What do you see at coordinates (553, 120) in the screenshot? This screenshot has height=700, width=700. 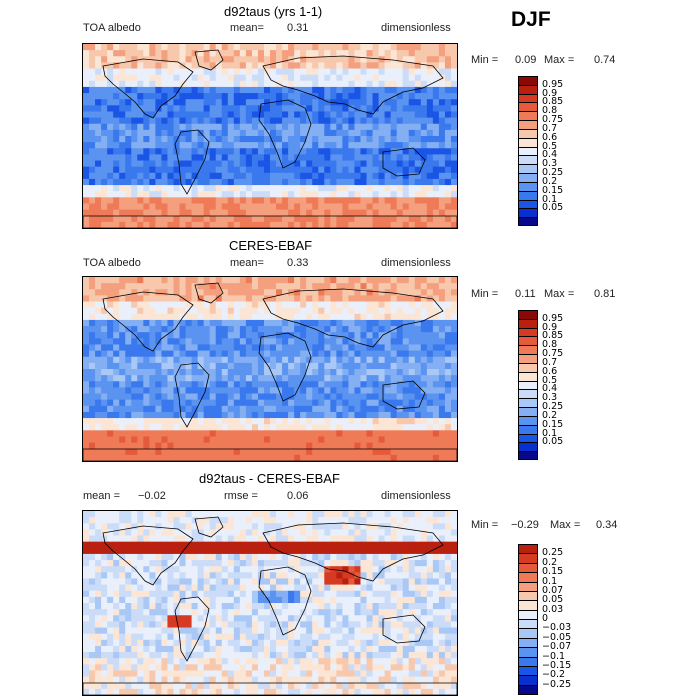 I see `colorbar-tick-label: 0.75` at bounding box center [553, 120].